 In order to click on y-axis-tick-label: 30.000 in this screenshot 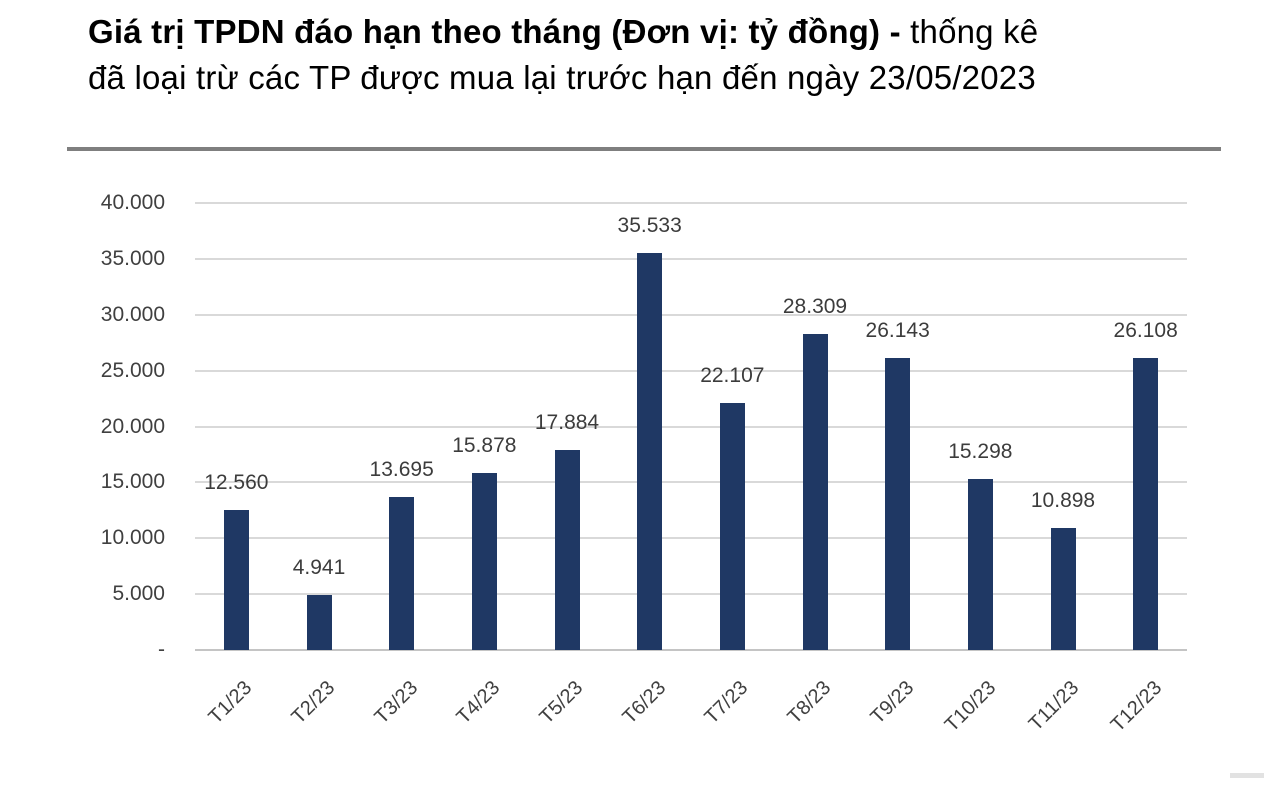, I will do `click(132, 314)`.